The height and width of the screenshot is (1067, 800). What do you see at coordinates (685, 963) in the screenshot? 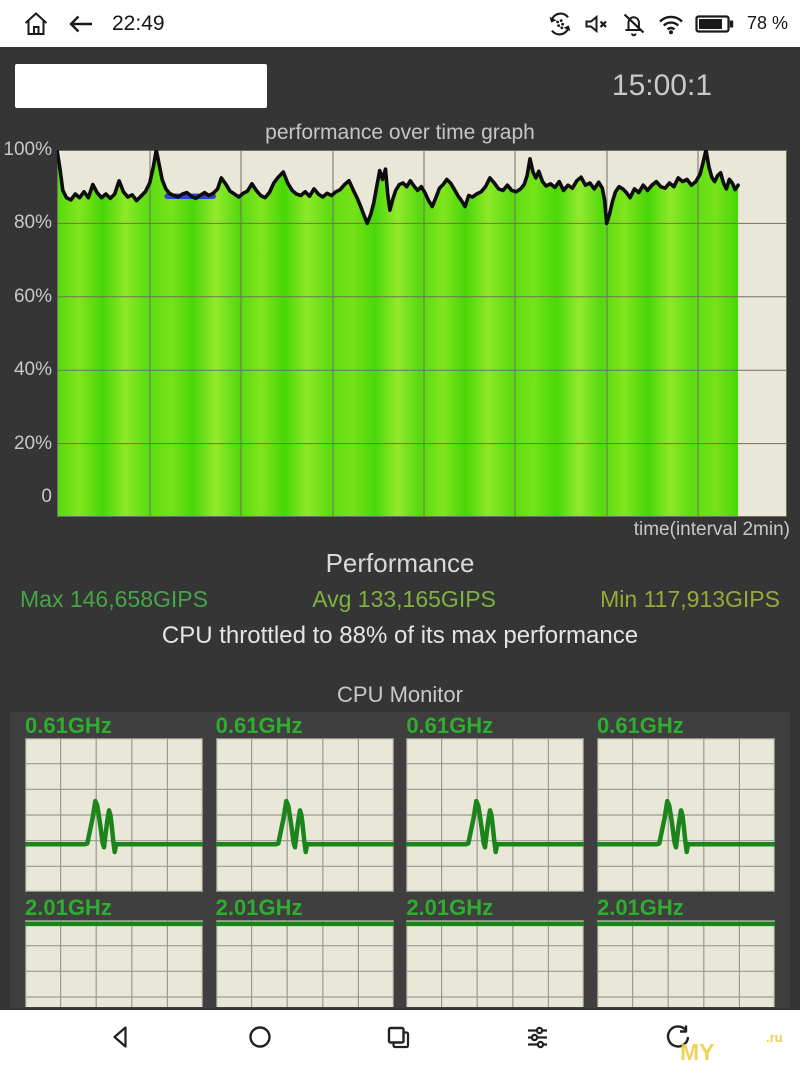
I see `core-7-chart` at bounding box center [685, 963].